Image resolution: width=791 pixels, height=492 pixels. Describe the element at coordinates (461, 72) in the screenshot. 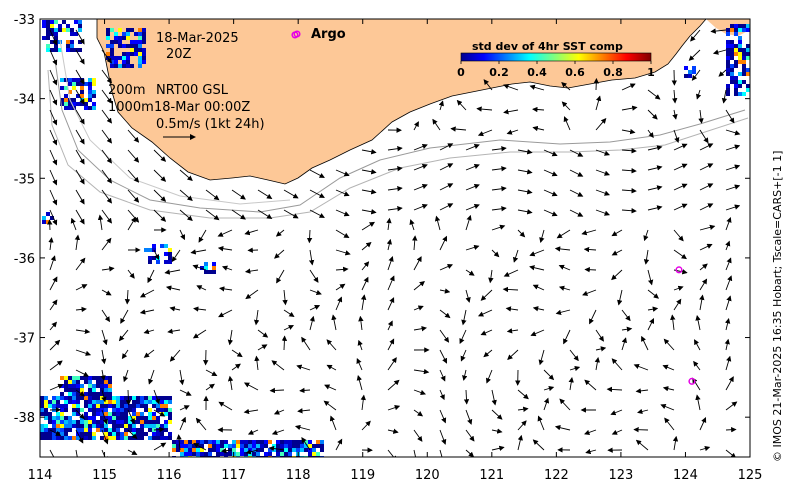

I see `colorbar-tick-label: 0` at that location.